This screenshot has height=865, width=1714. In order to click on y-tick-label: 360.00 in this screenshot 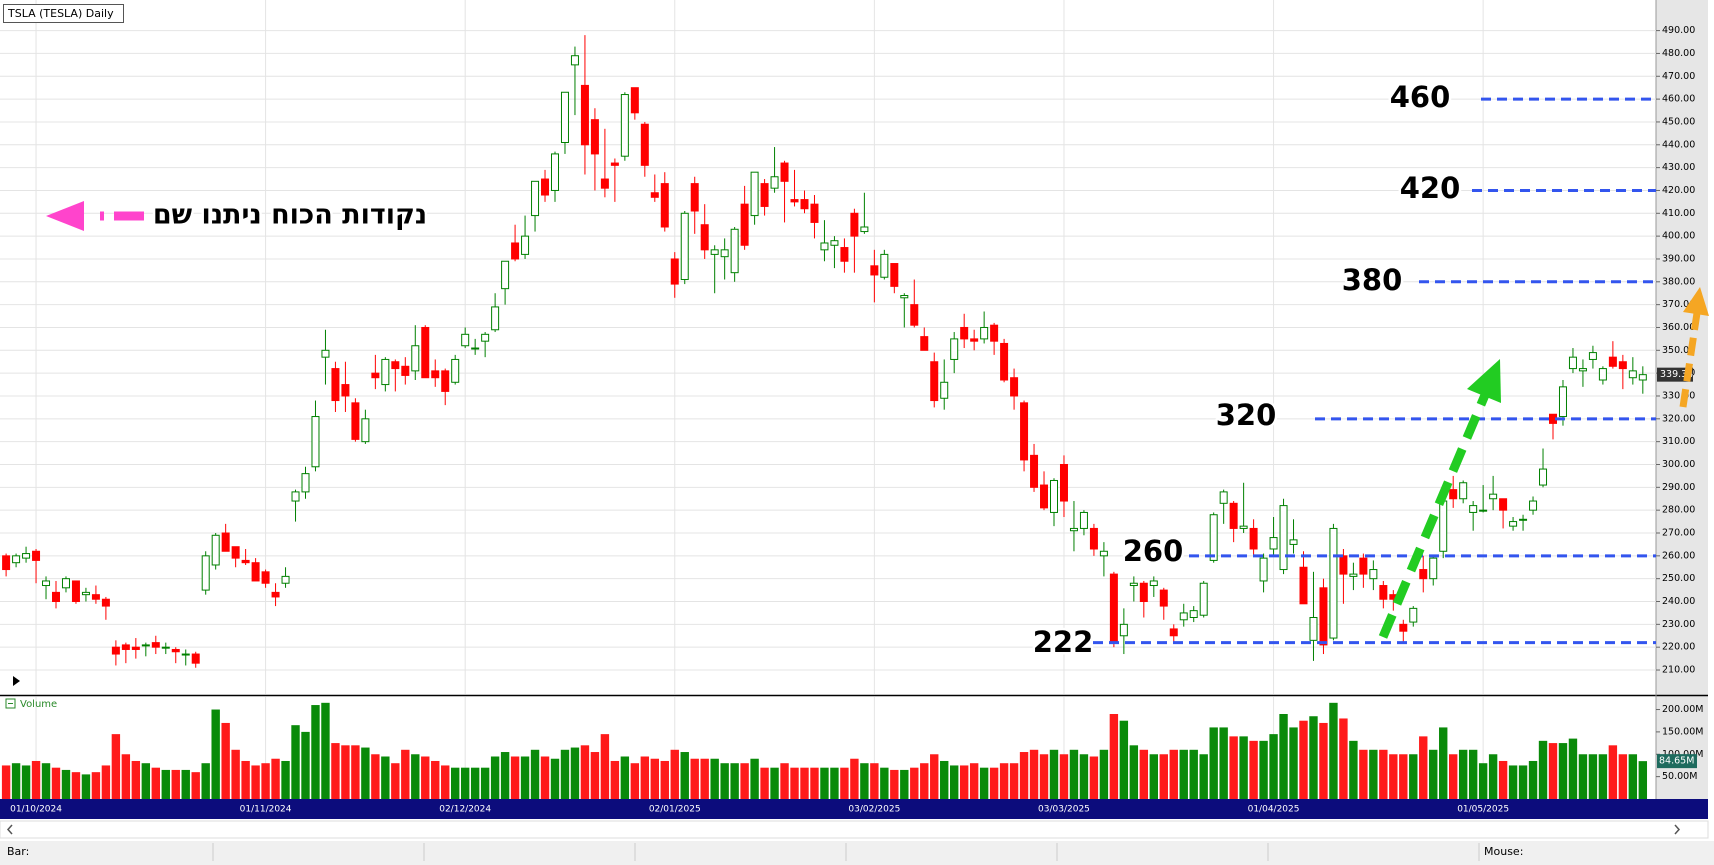, I will do `click(1678, 327)`.